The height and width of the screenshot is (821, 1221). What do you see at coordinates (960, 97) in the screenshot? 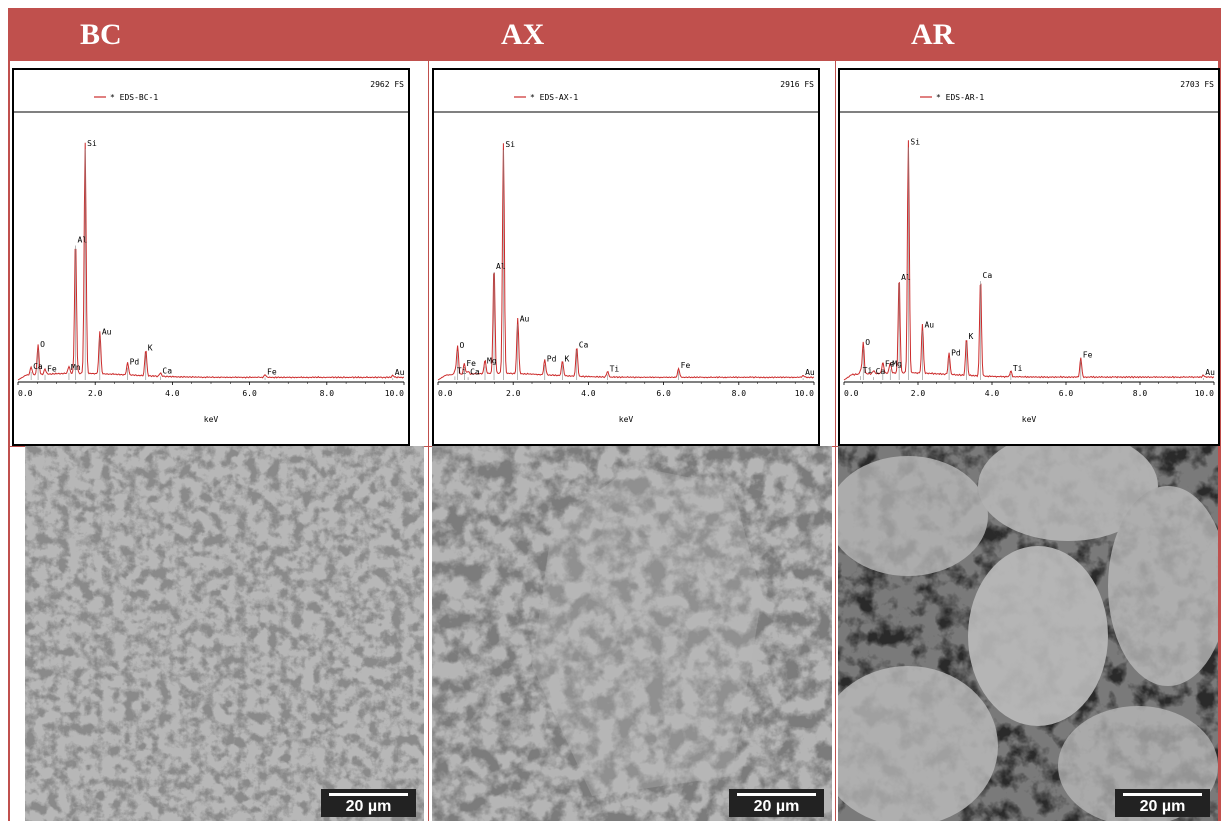
I see `legend-label: * EDS-AR-1` at bounding box center [960, 97].